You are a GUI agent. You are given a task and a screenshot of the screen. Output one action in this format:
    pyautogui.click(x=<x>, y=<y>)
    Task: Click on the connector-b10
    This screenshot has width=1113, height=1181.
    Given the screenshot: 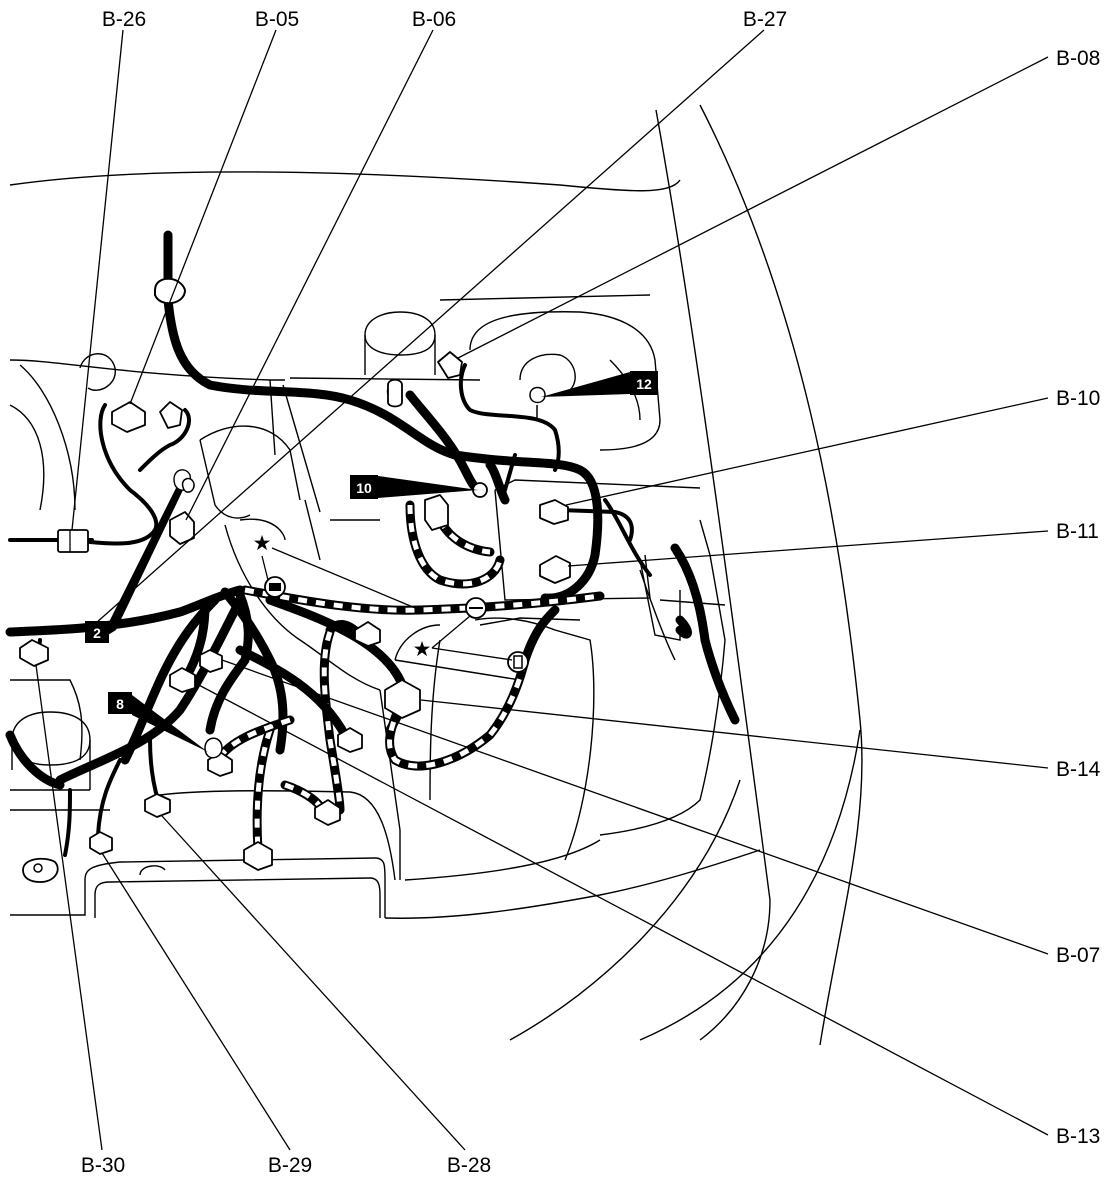 What is the action you would take?
    pyautogui.click(x=554, y=512)
    